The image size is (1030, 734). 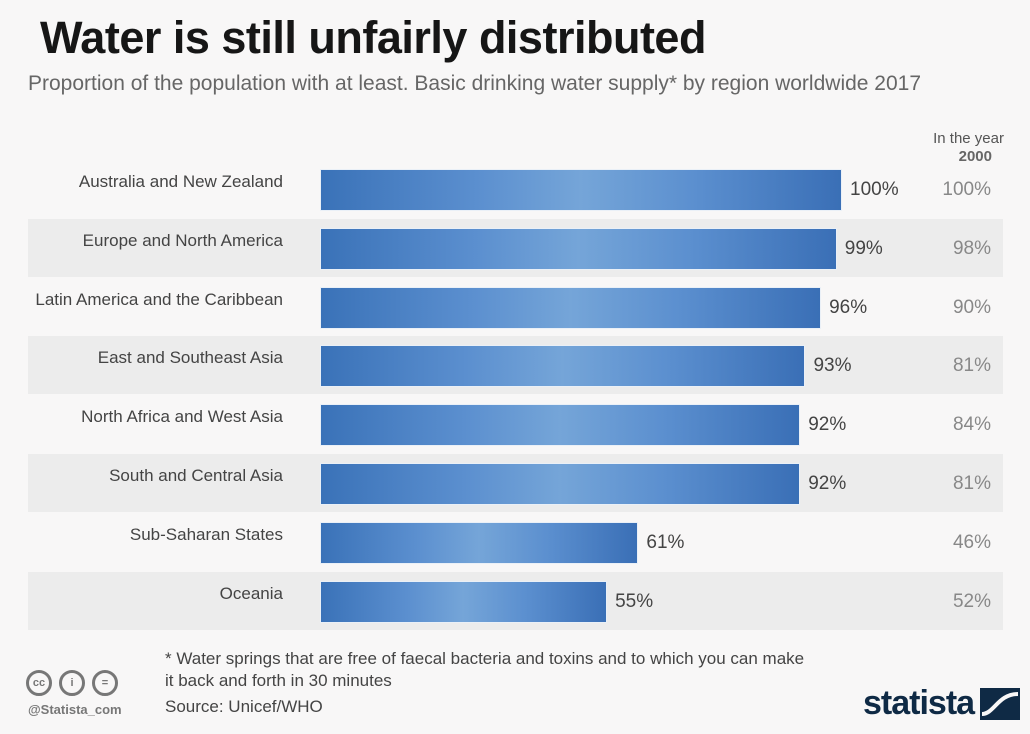 I want to click on cc-icon: cc, so click(x=39, y=683).